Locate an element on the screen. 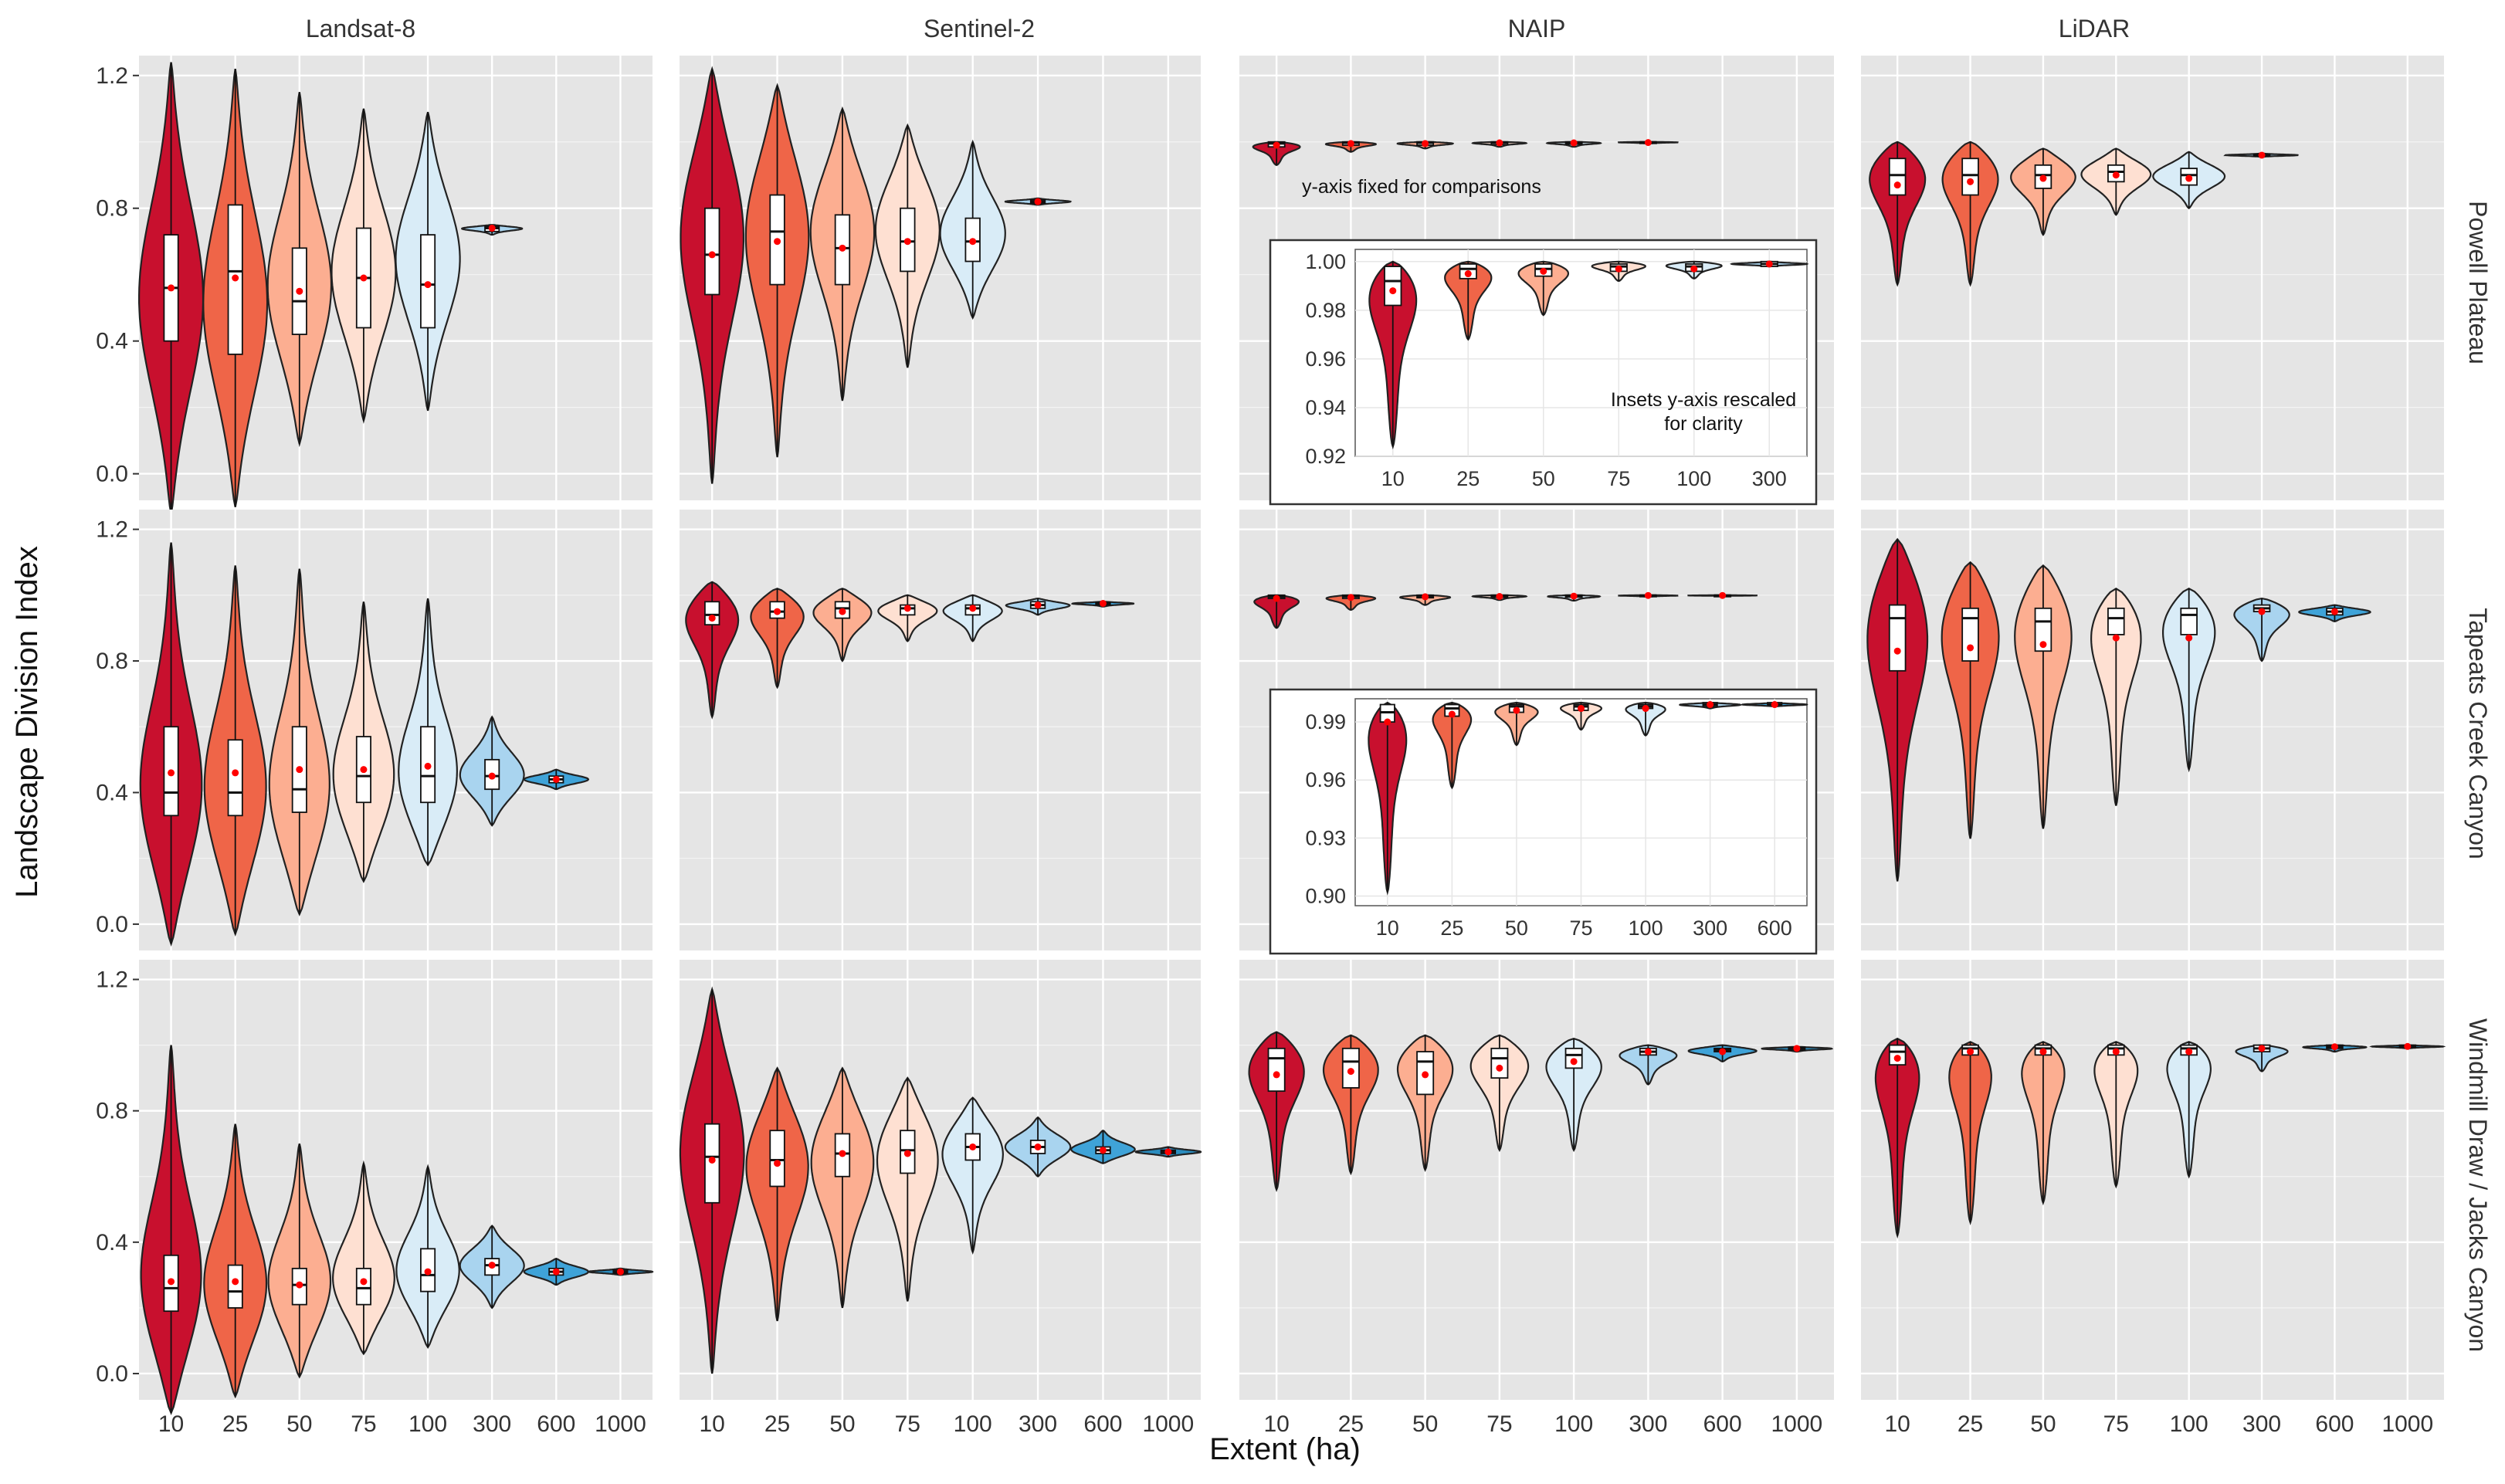 This screenshot has height=1484, width=2505. inset-violin-10-box is located at coordinates (1393, 286).